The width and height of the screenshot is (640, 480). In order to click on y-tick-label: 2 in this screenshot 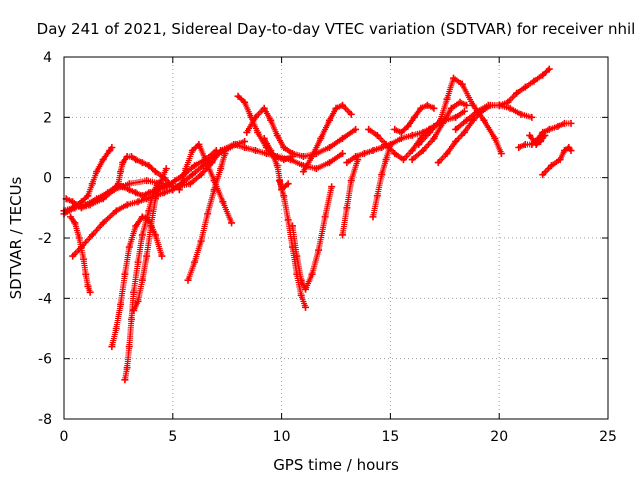, I will do `click(47, 118)`.